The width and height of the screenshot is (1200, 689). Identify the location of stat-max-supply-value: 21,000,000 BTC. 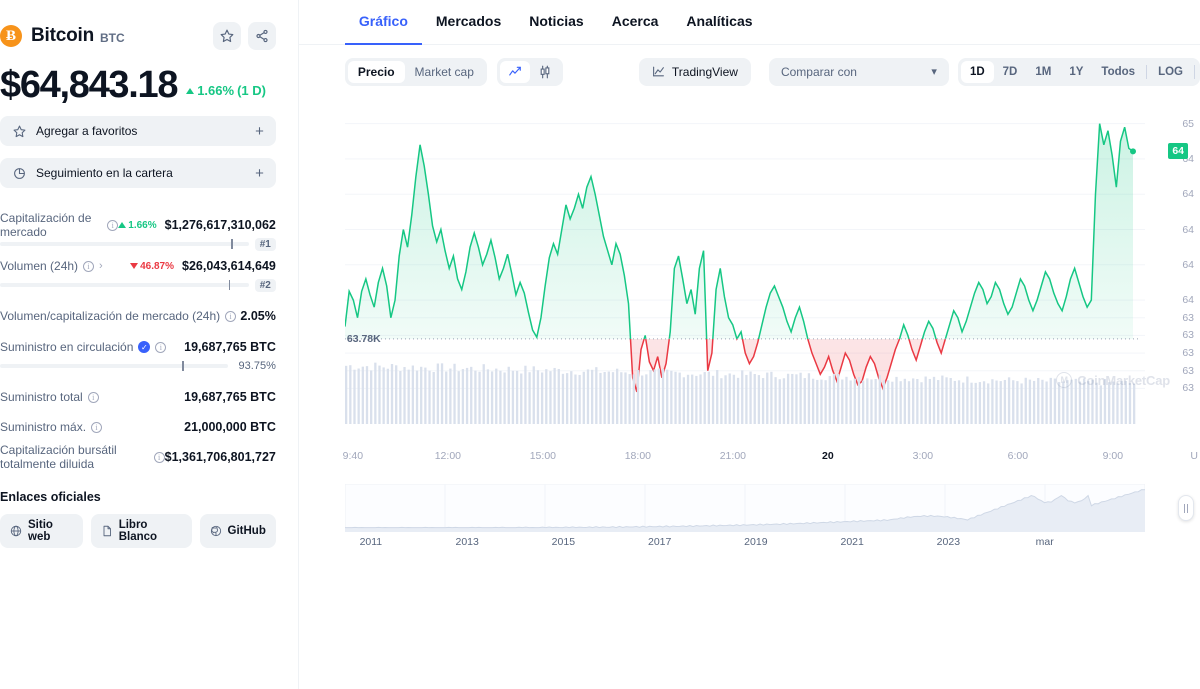
(230, 427).